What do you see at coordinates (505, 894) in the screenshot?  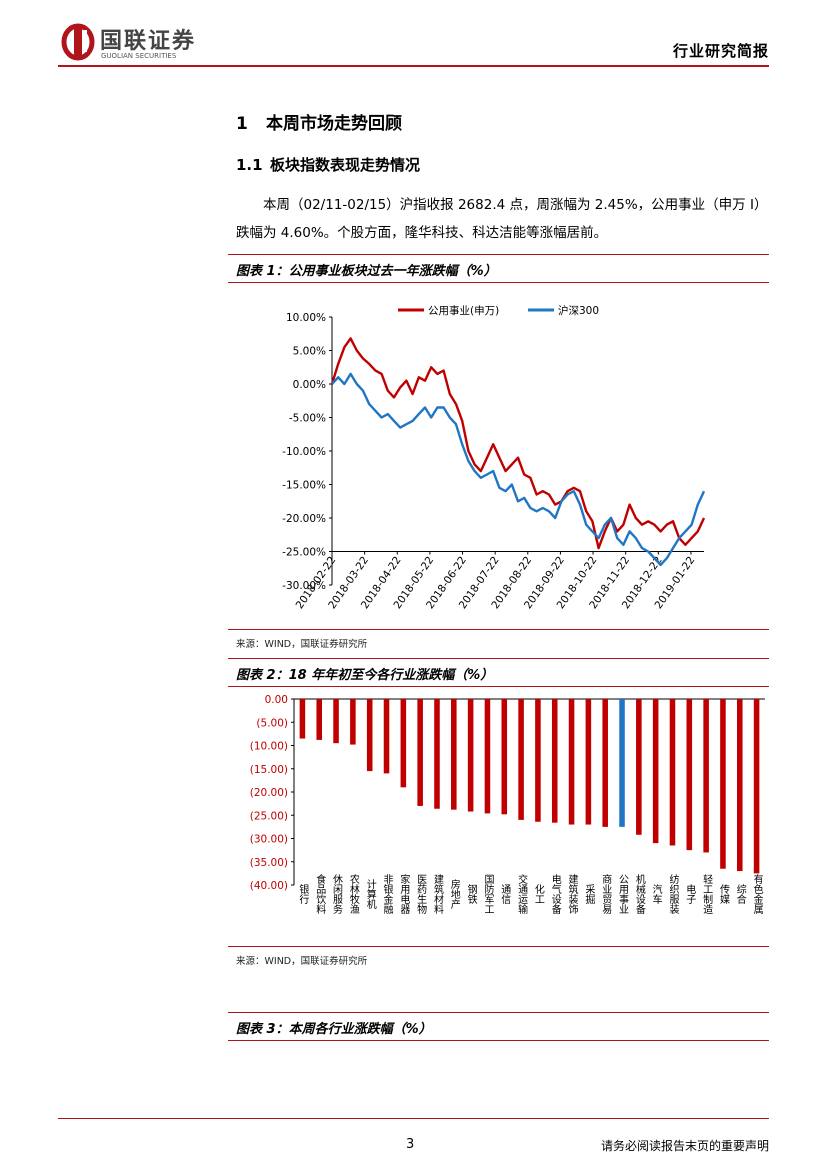 I see `category-label-13: 通信` at bounding box center [505, 894].